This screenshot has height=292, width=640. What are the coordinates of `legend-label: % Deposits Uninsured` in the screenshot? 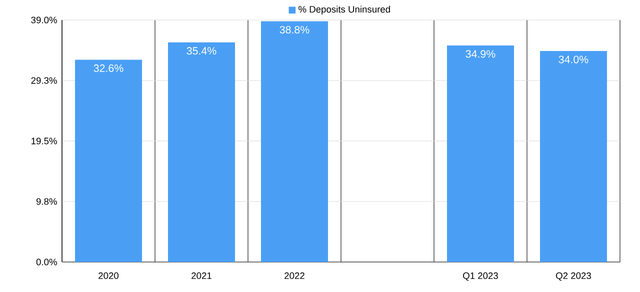 It's located at (344, 10).